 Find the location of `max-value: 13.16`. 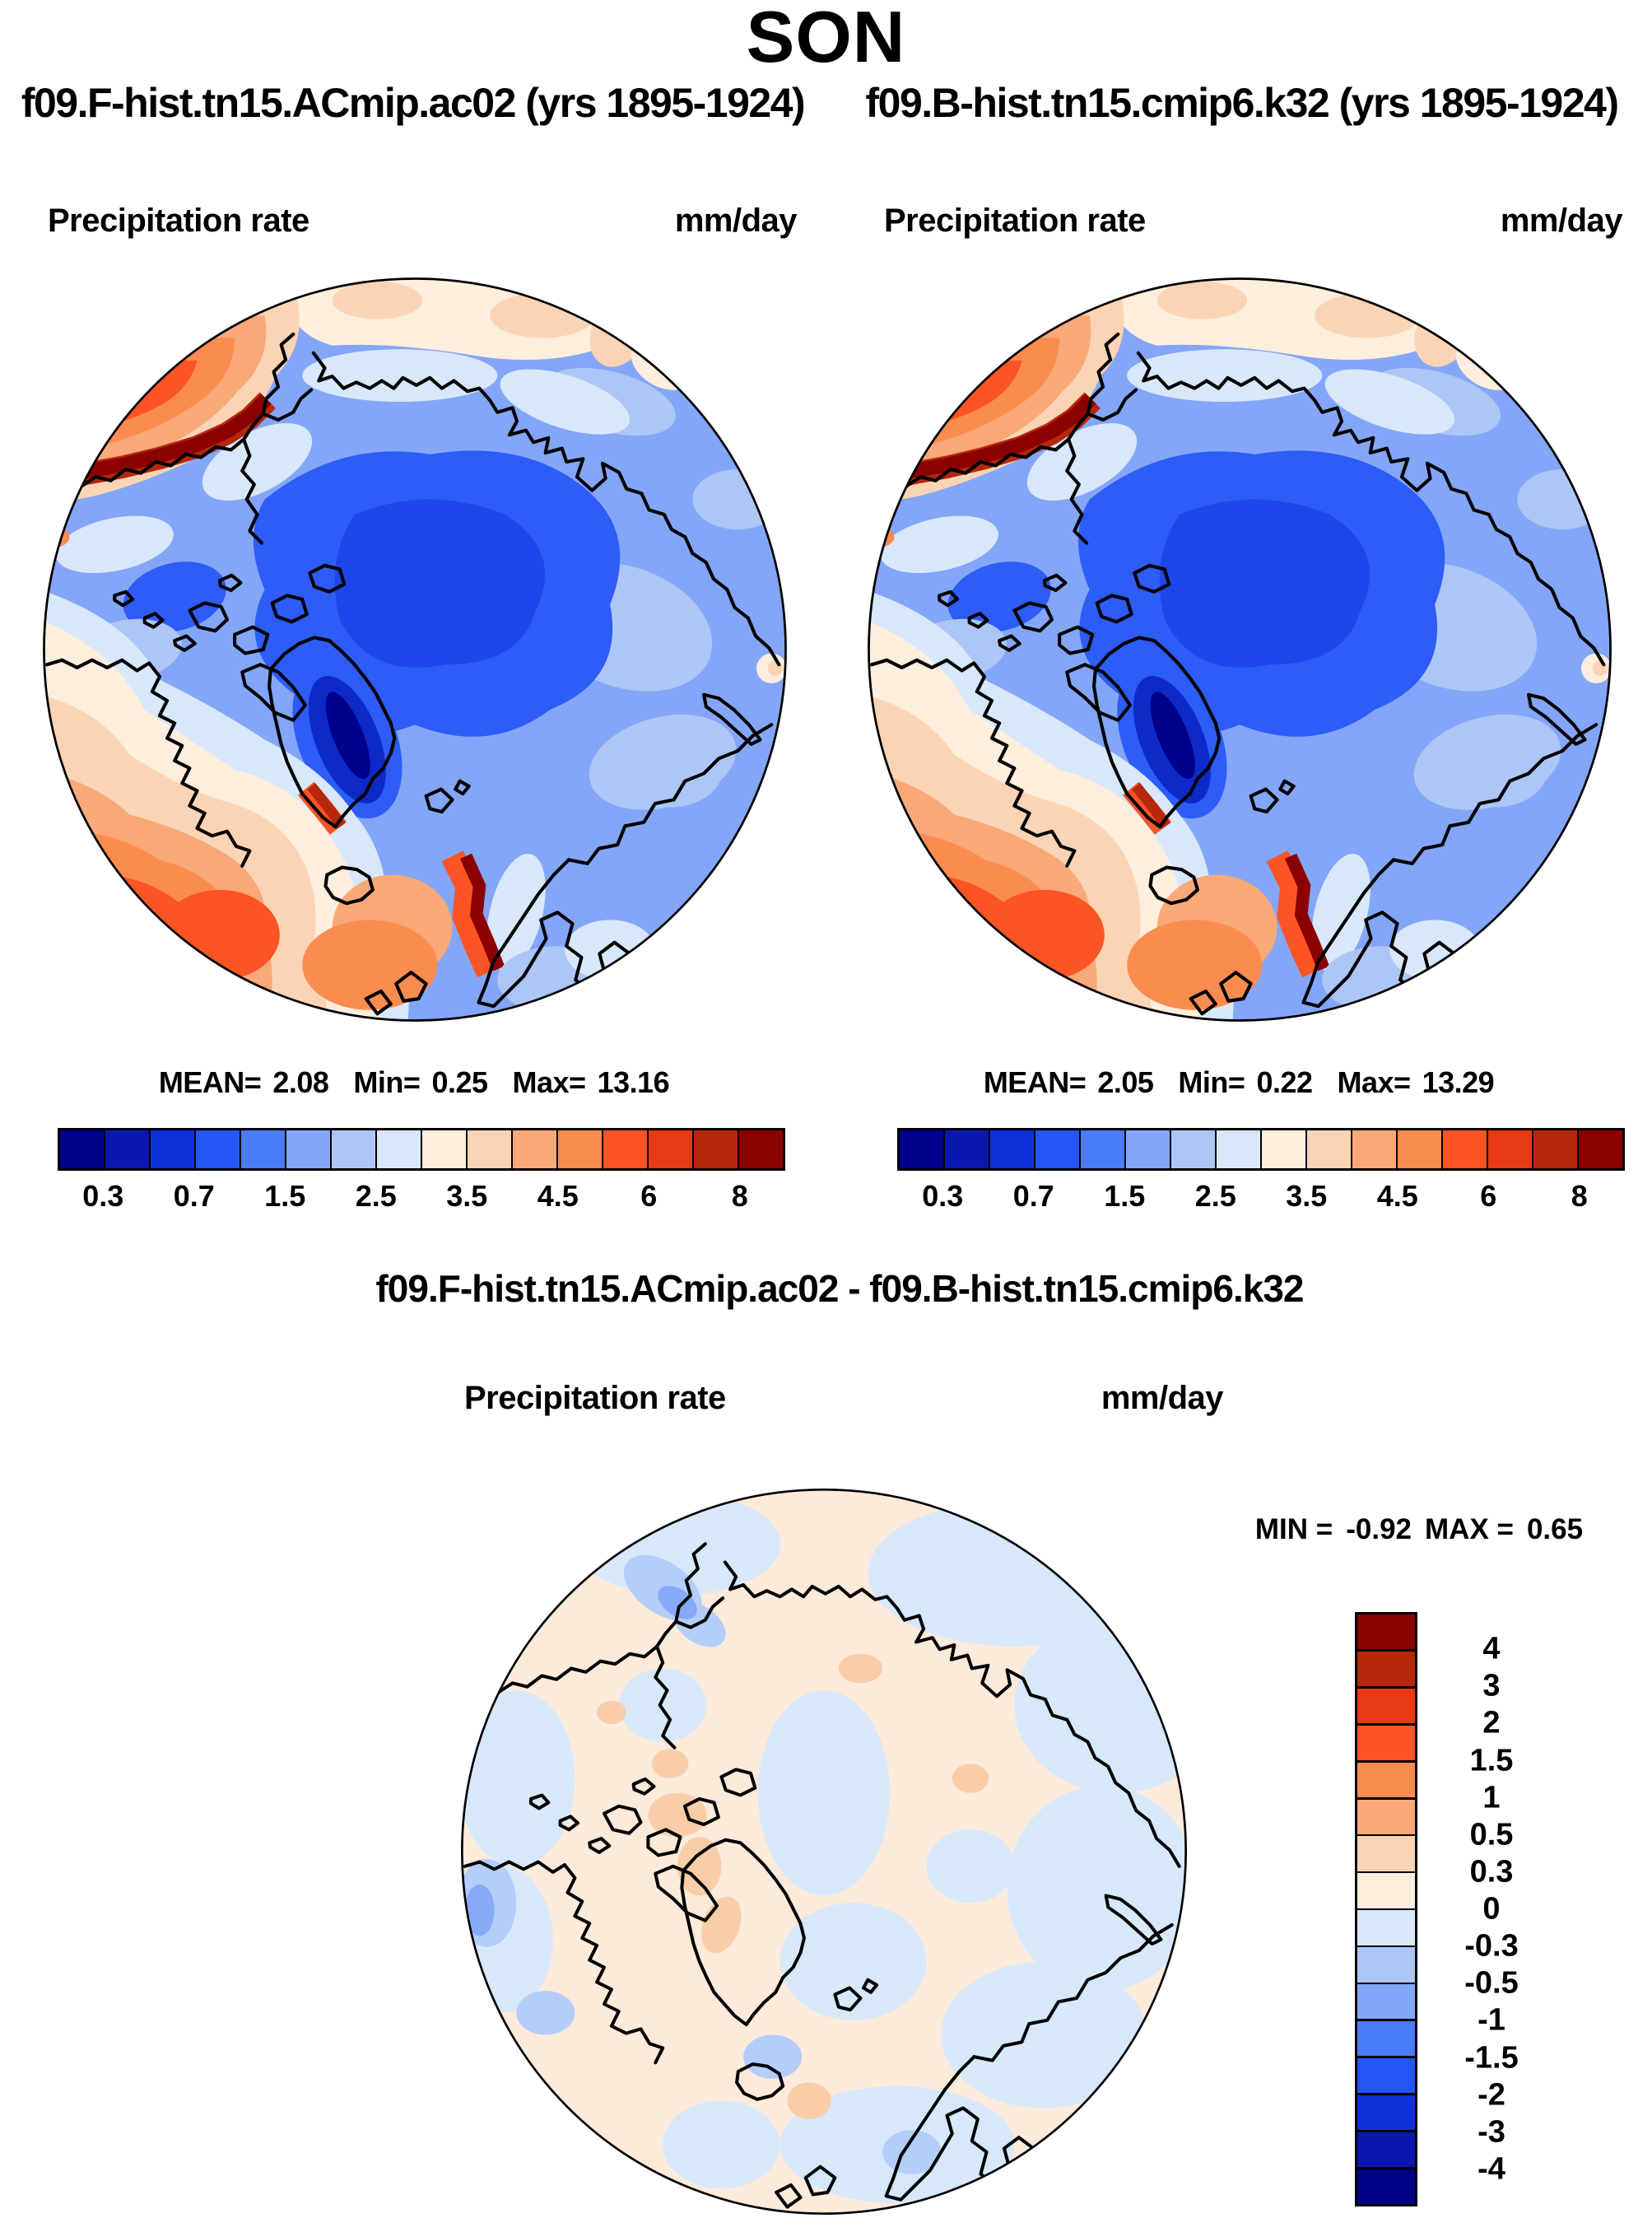

max-value: 13.16 is located at coordinates (633, 1082).